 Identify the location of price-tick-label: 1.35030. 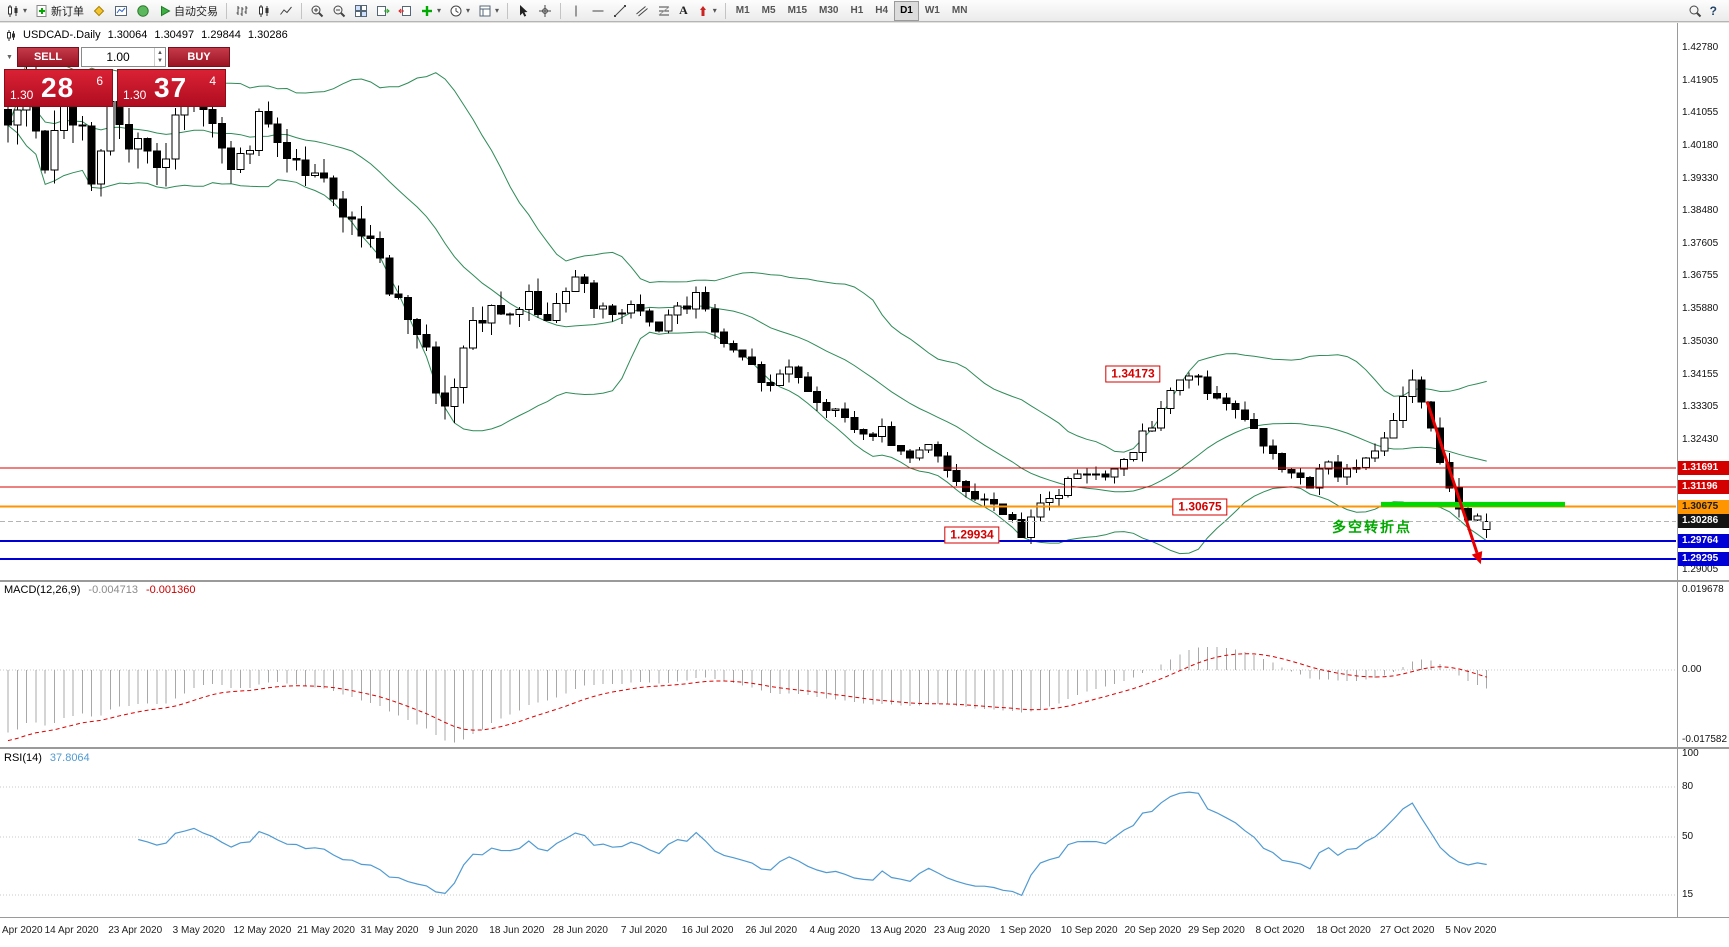
(1700, 341).